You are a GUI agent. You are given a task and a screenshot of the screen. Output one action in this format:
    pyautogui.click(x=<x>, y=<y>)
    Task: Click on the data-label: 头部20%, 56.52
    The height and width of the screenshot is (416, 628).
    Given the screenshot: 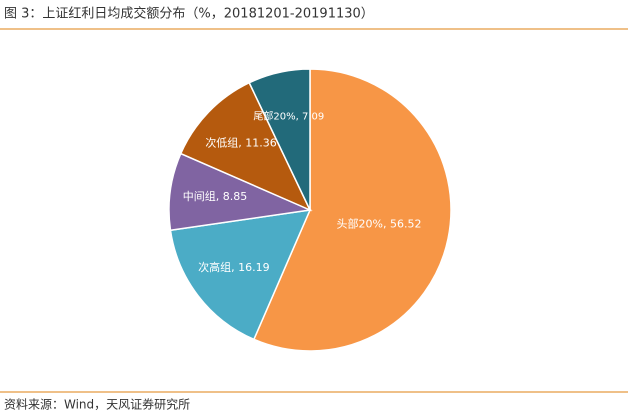 What is the action you would take?
    pyautogui.click(x=379, y=223)
    